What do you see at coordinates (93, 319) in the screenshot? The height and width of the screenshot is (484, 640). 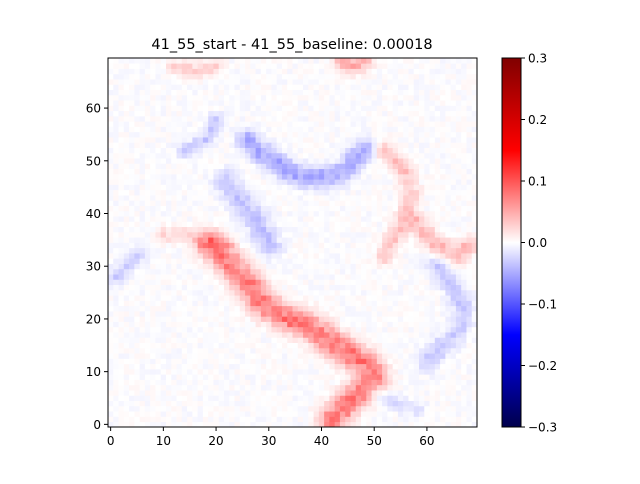 I see `y-tick-label: 20` at bounding box center [93, 319].